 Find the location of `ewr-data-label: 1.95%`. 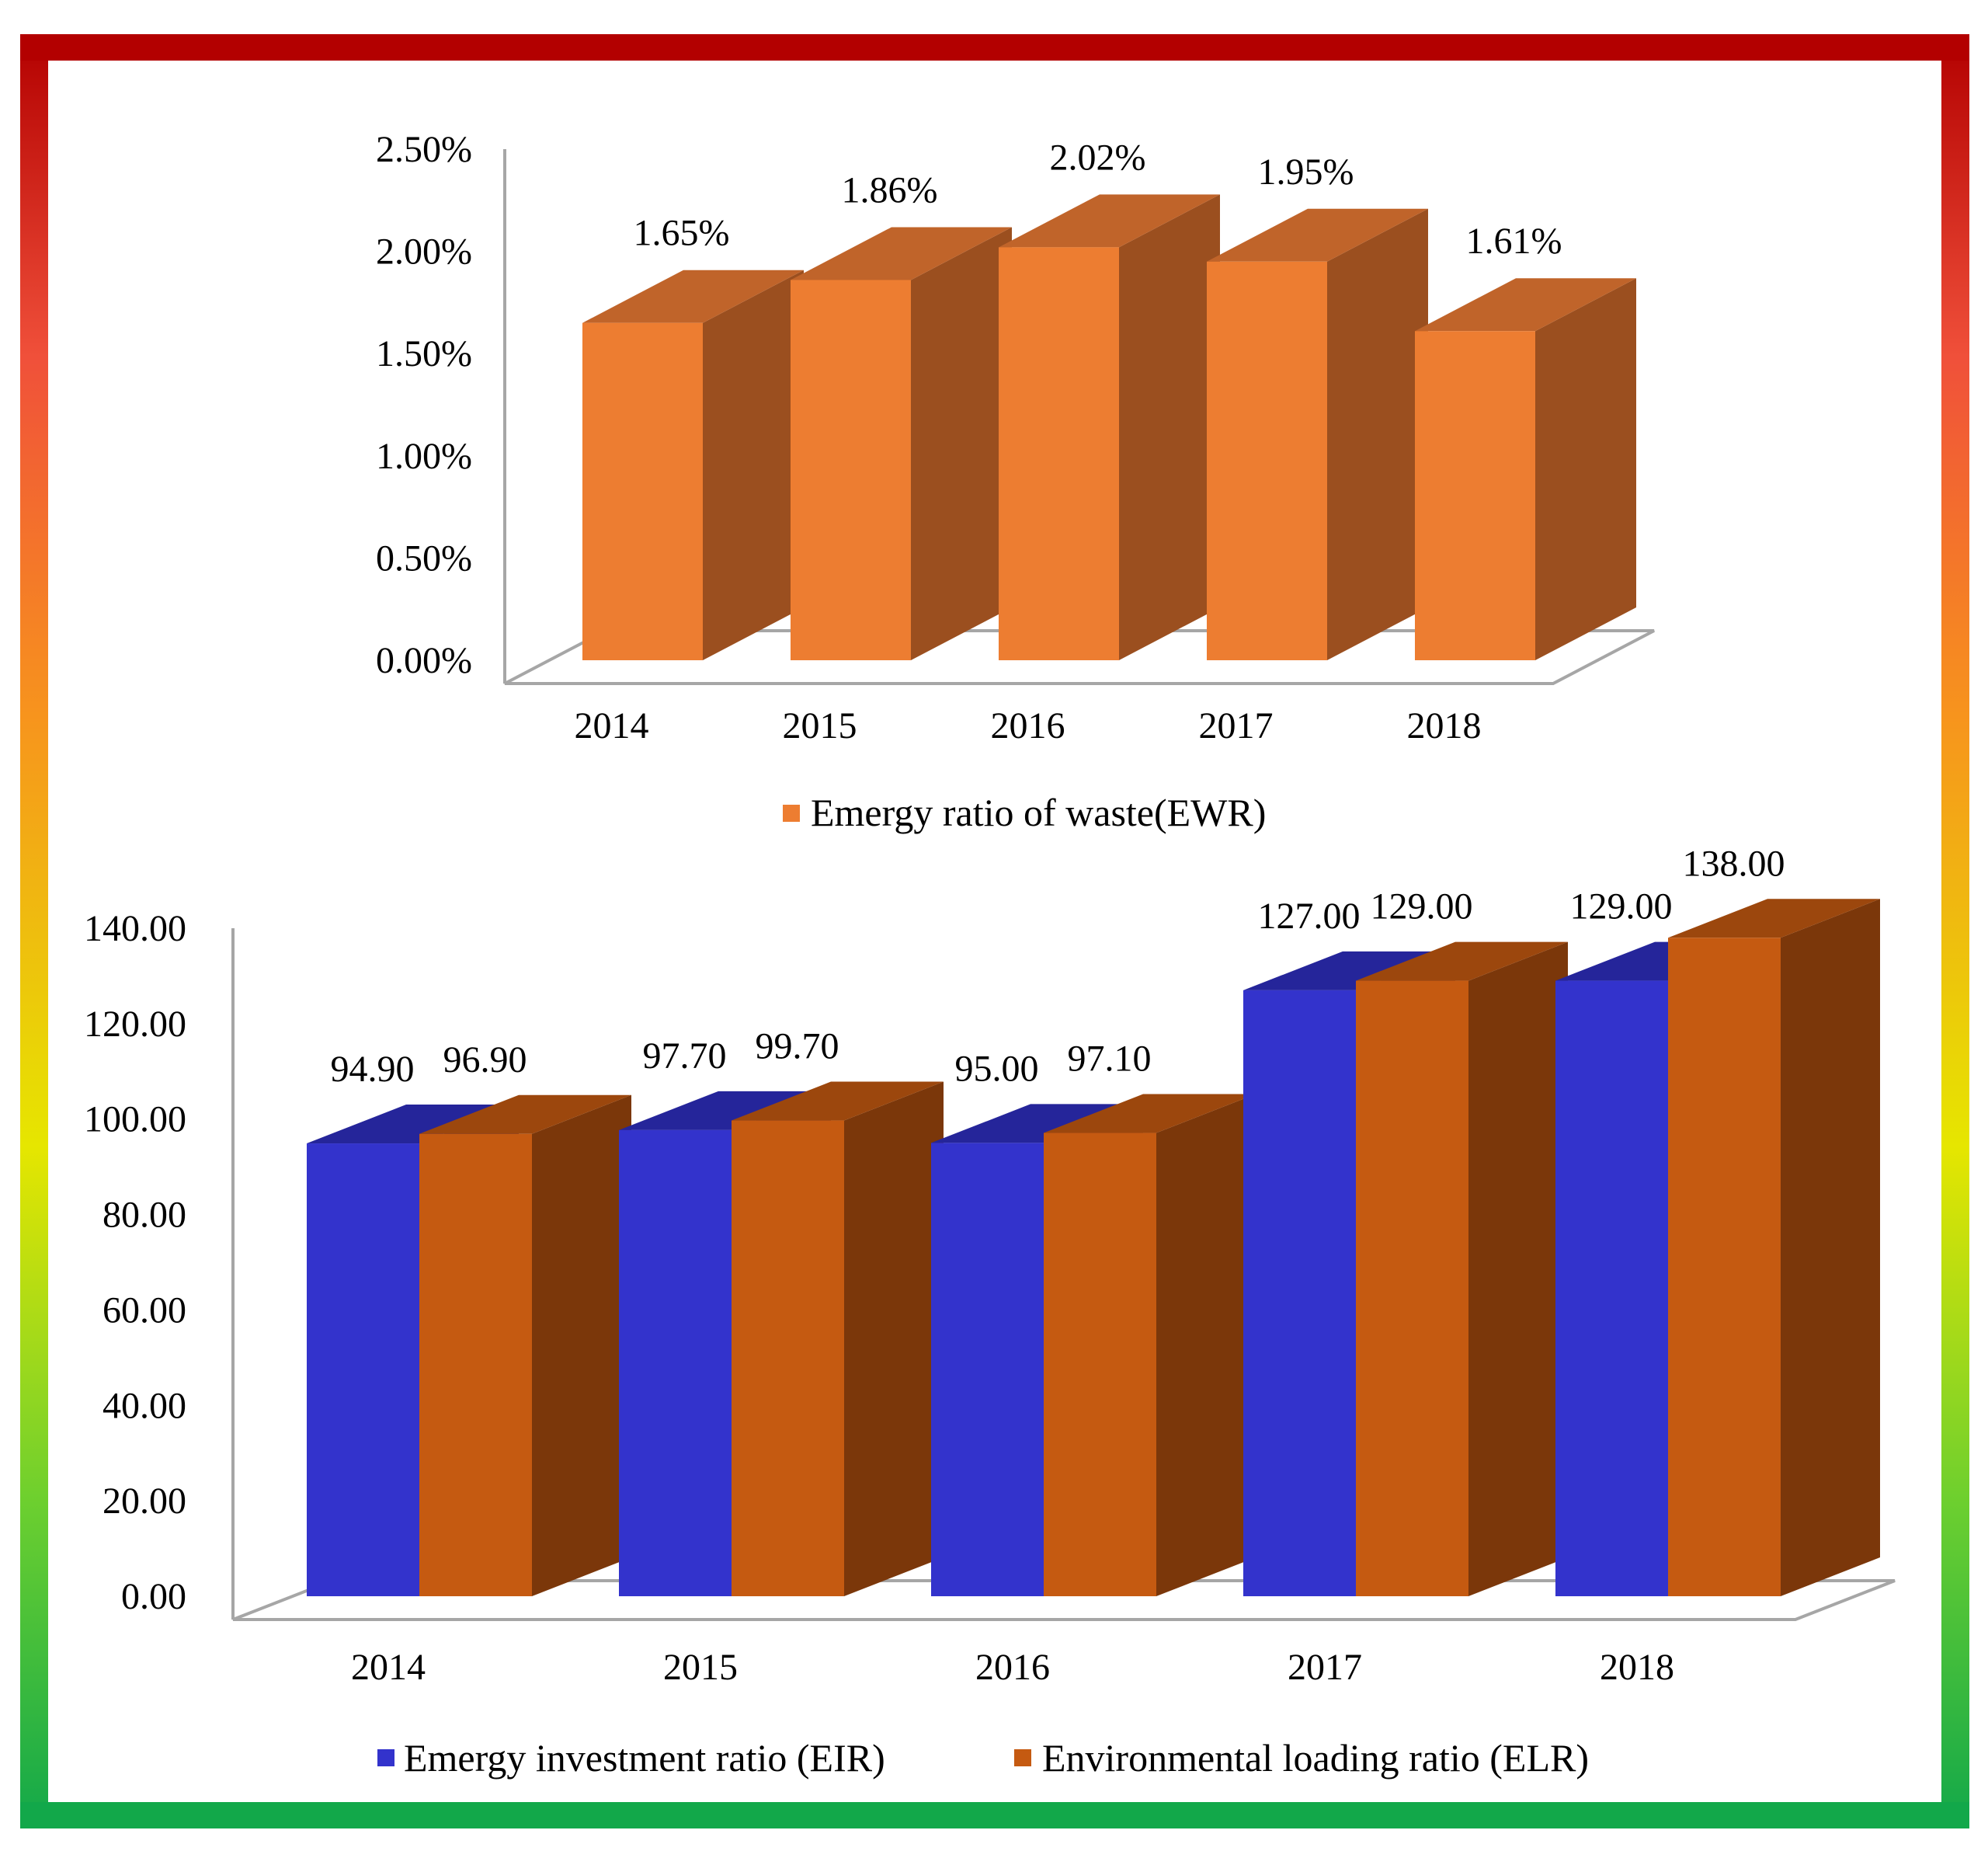

ewr-data-label: 1.95% is located at coordinates (1306, 172).